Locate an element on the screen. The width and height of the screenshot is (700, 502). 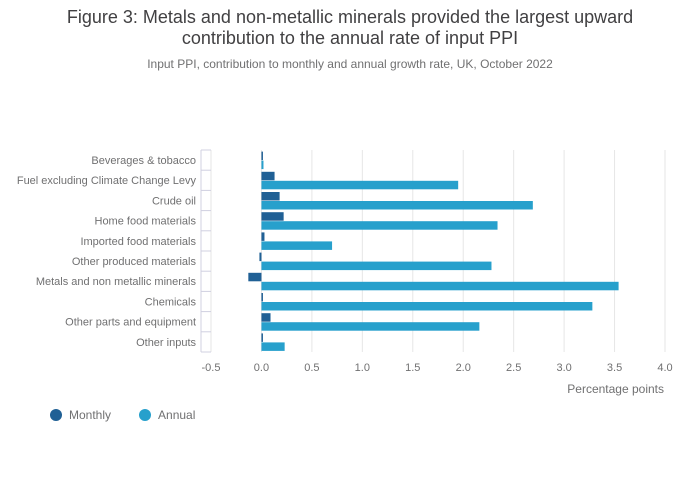
x-tick-label: 2.0 is located at coordinates (463, 368).